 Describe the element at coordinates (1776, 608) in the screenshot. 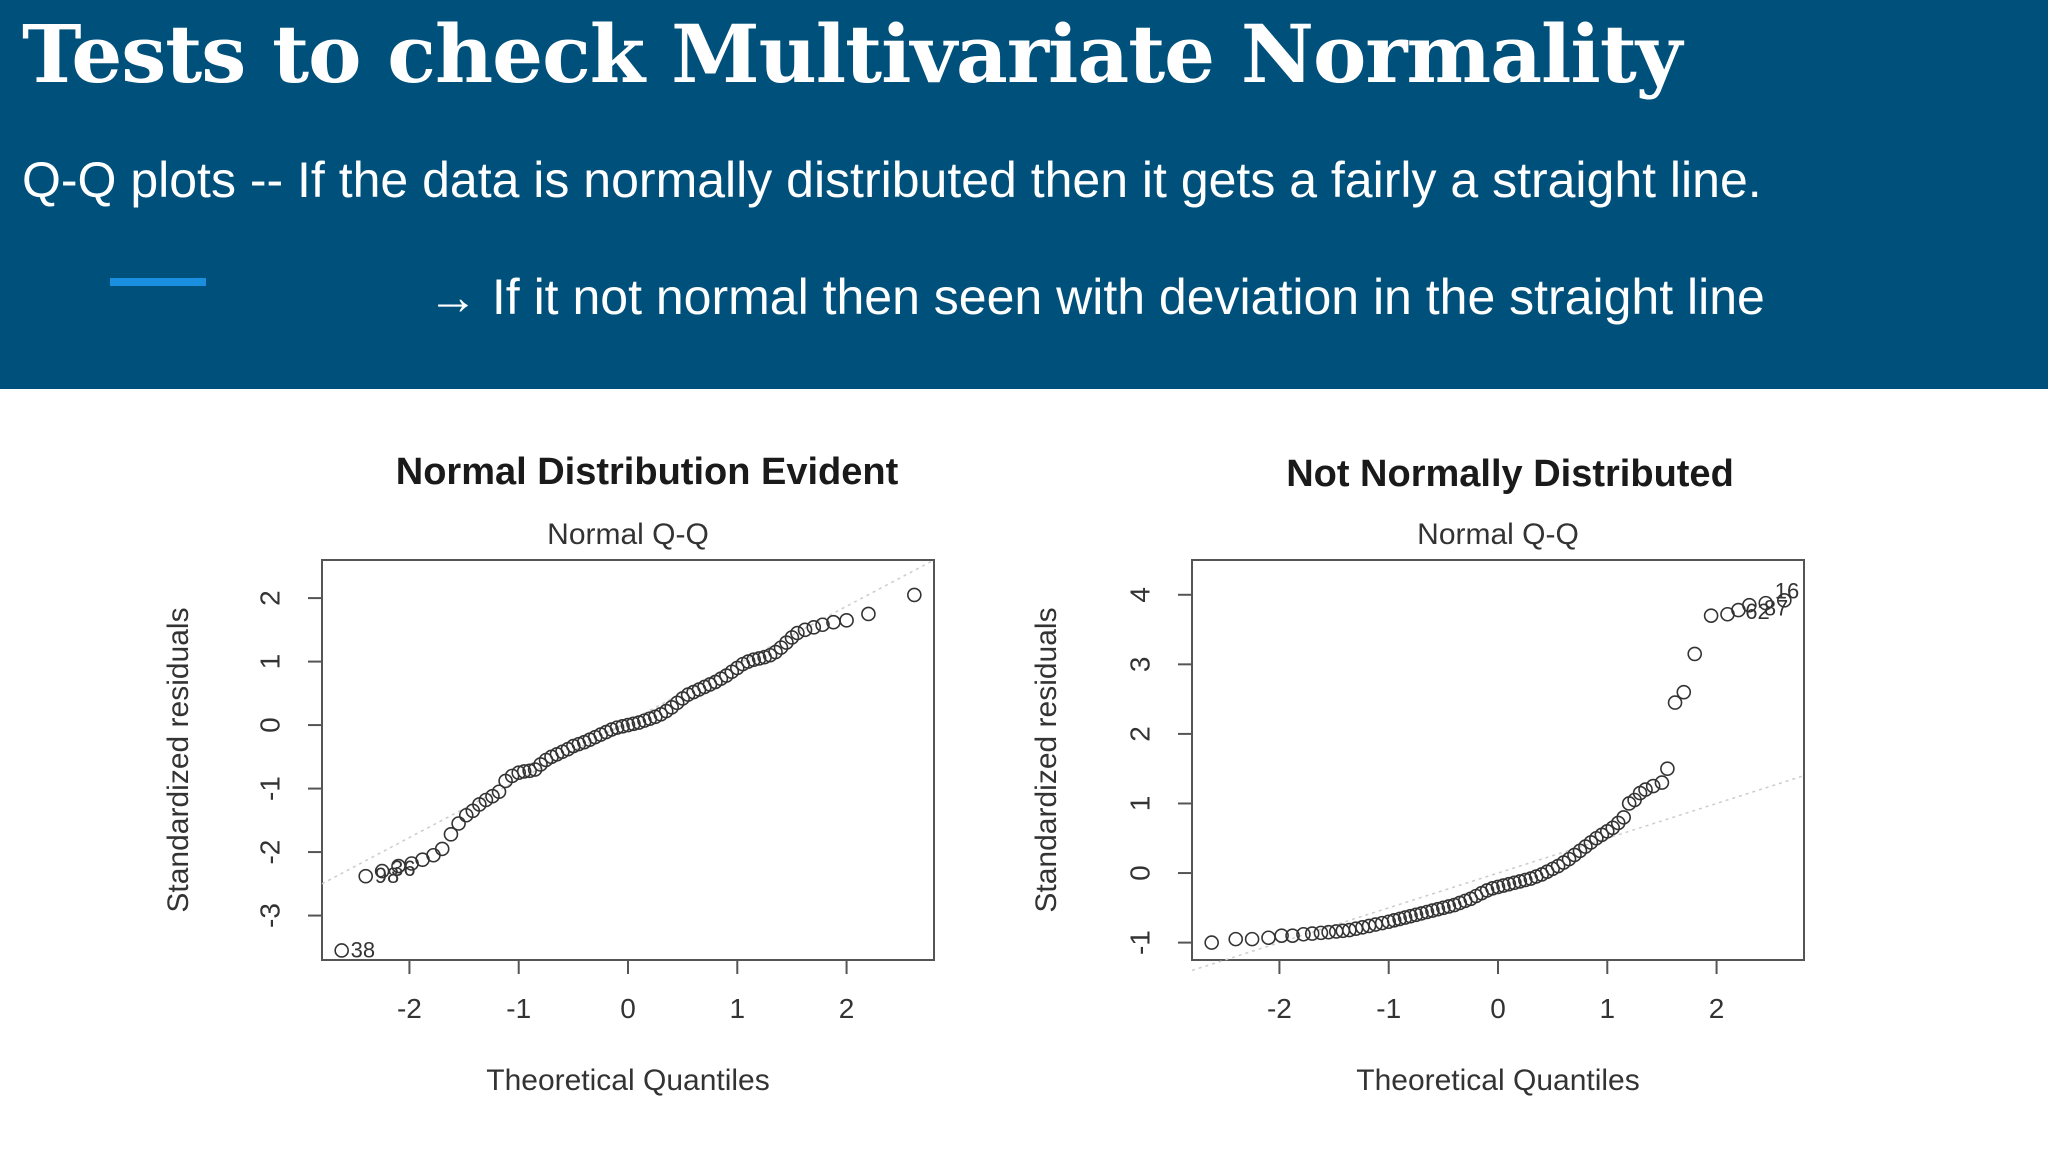

I see `point-label: 87` at that location.